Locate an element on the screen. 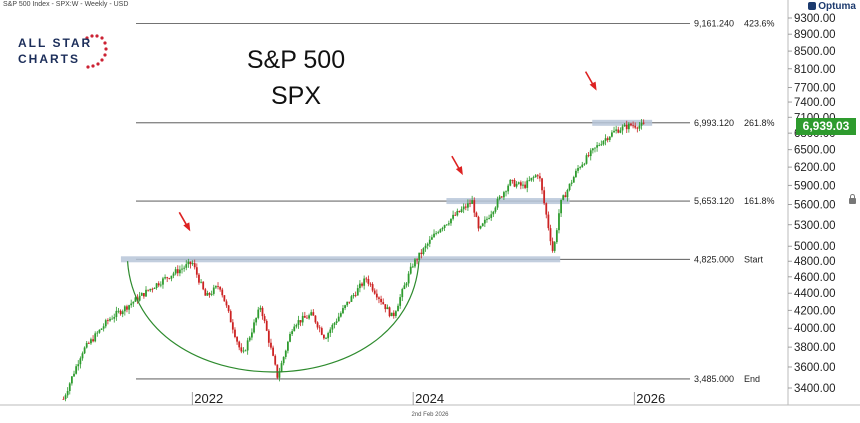 This screenshot has width=860, height=423. annotation-arrow-head is located at coordinates (593, 86).